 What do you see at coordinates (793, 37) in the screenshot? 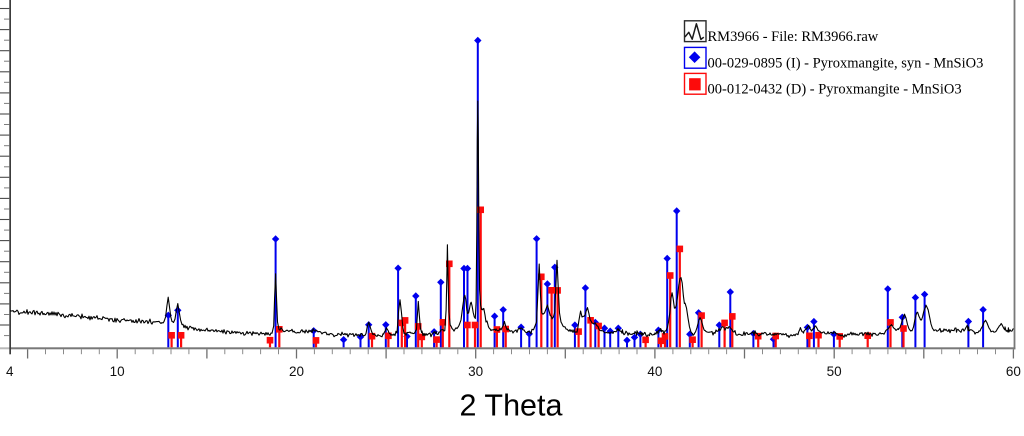
I see `svg-text: RM3966 - File: RM3966.raw` at bounding box center [793, 37].